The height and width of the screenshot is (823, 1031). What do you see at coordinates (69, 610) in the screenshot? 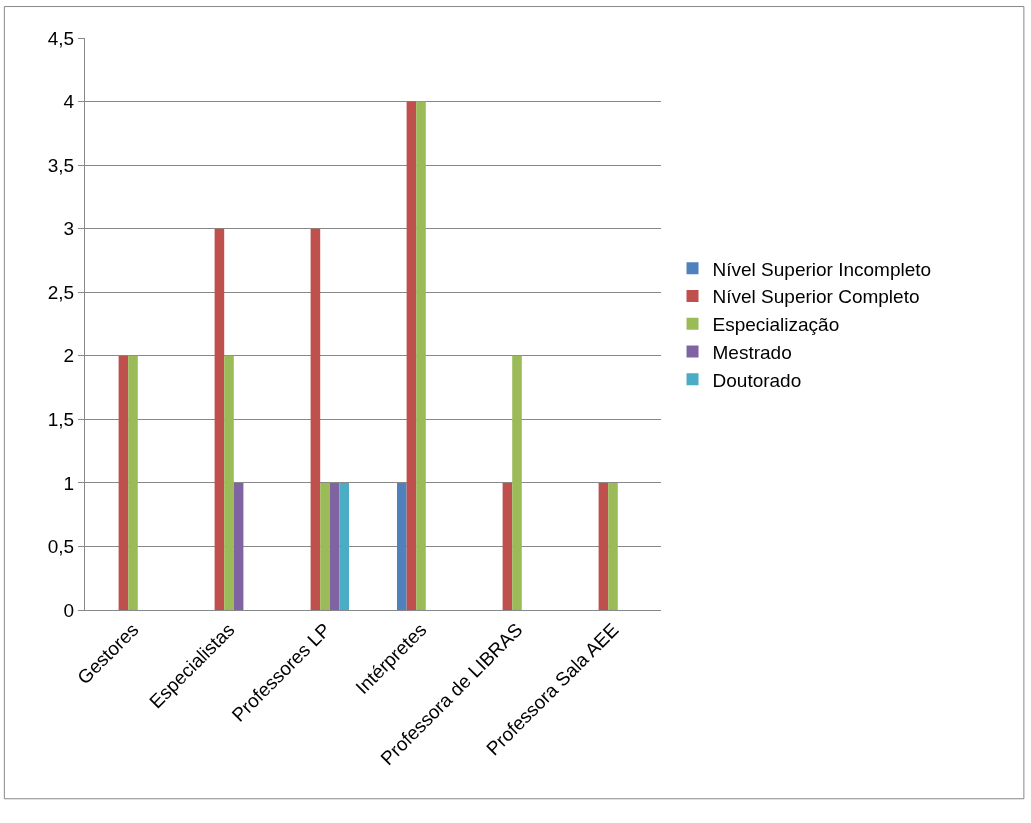
I see `y-tick-label: 0` at bounding box center [69, 610].